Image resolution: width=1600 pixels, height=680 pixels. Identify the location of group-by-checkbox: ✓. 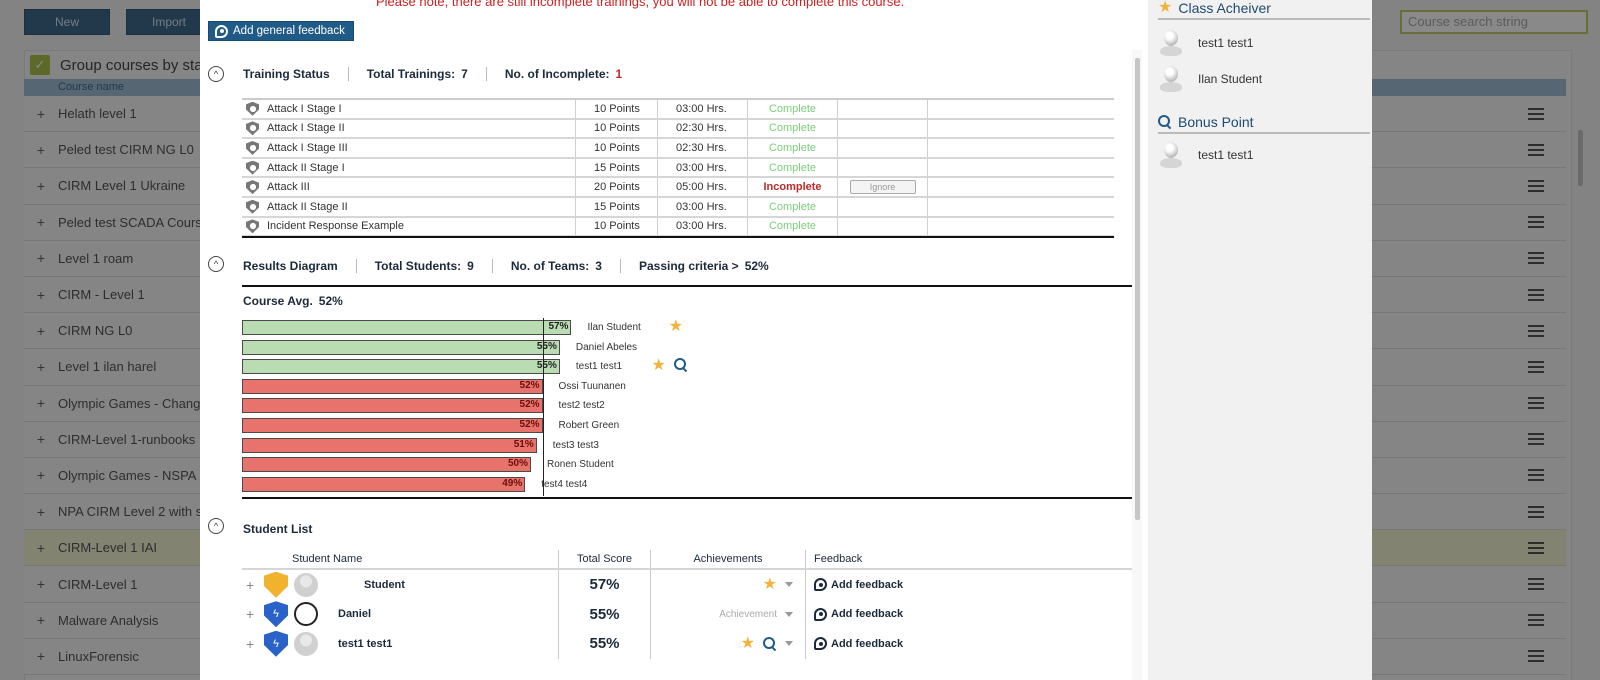
(40, 65).